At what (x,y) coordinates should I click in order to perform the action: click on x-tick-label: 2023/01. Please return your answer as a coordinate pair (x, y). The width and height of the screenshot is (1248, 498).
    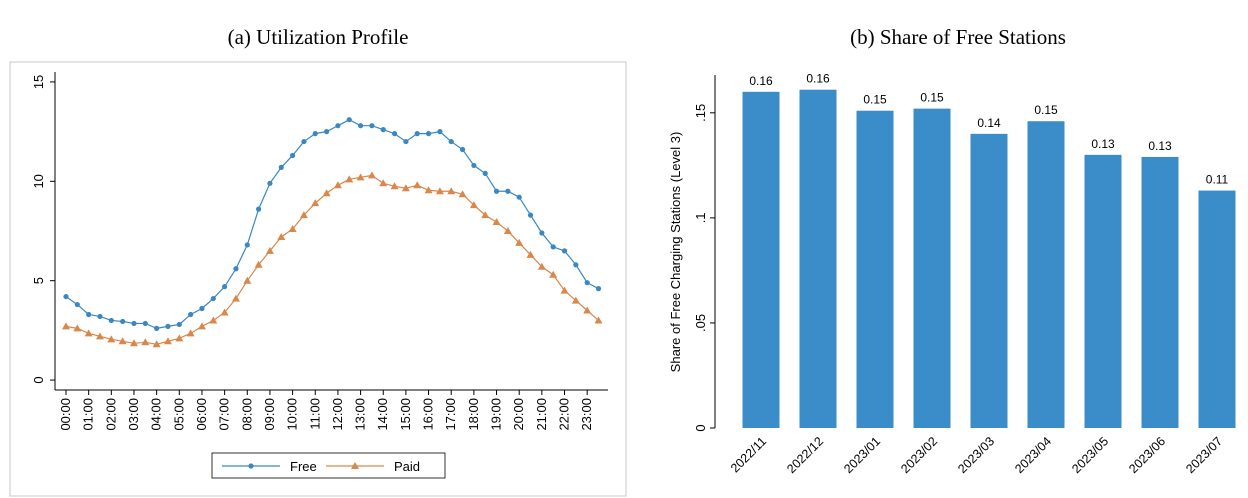
    Looking at the image, I should click on (862, 455).